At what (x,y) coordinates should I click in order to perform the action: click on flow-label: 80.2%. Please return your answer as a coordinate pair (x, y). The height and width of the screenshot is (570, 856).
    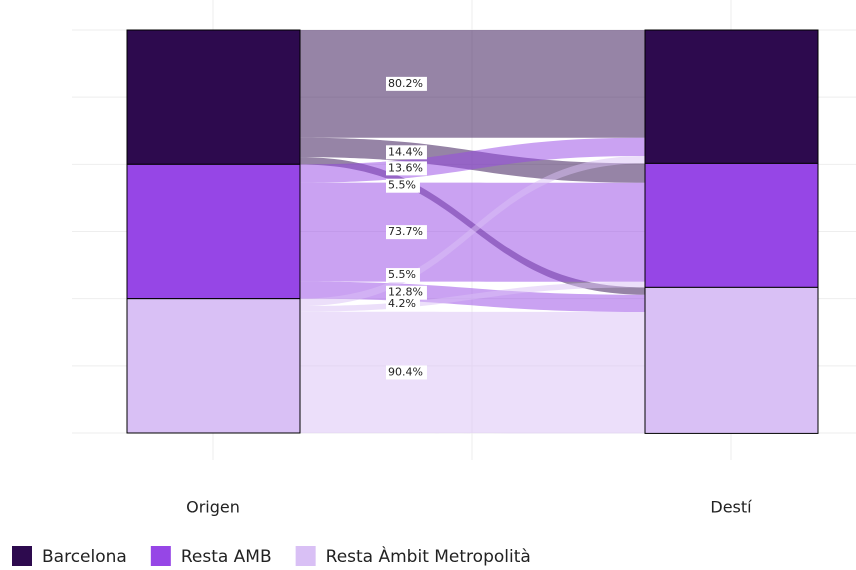
    Looking at the image, I should click on (405, 83).